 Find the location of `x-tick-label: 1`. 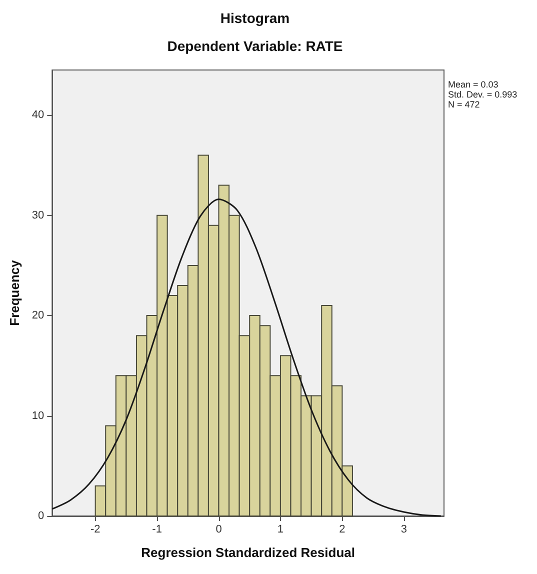

x-tick-label: 1 is located at coordinates (280, 530).